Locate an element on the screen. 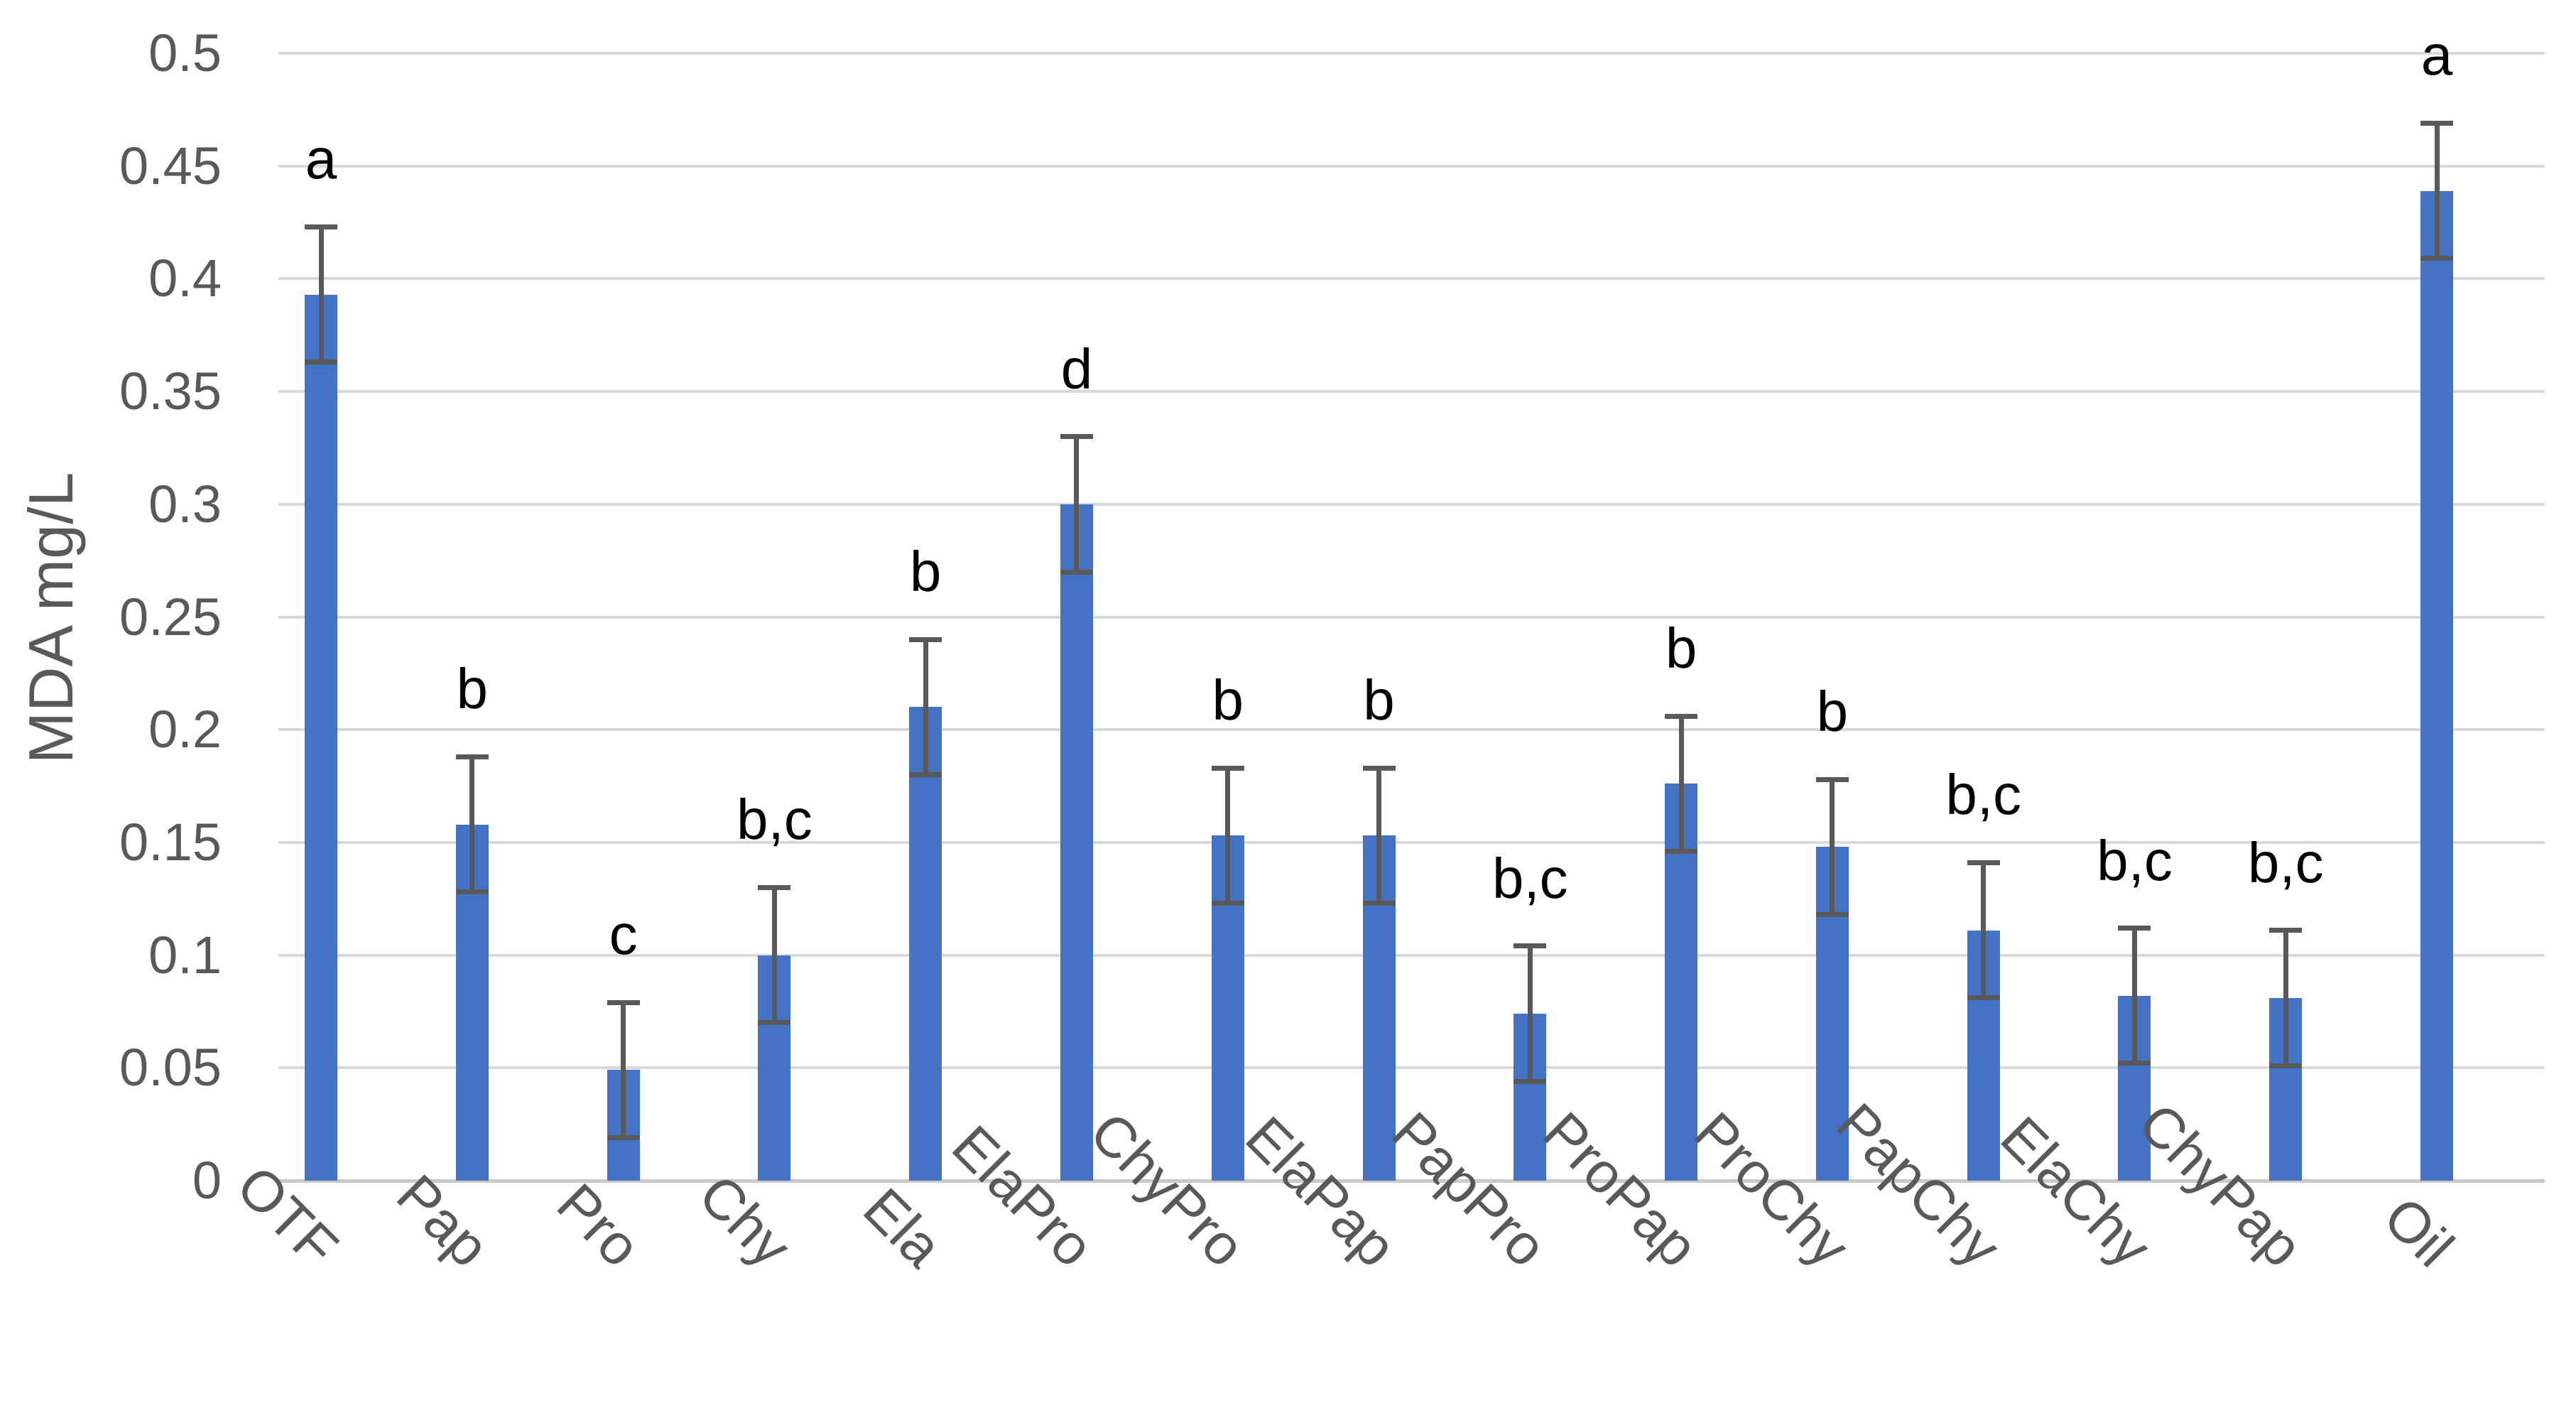 The width and height of the screenshot is (2576, 1420). error-bar-cap-top-ElaPap is located at coordinates (1379, 768).